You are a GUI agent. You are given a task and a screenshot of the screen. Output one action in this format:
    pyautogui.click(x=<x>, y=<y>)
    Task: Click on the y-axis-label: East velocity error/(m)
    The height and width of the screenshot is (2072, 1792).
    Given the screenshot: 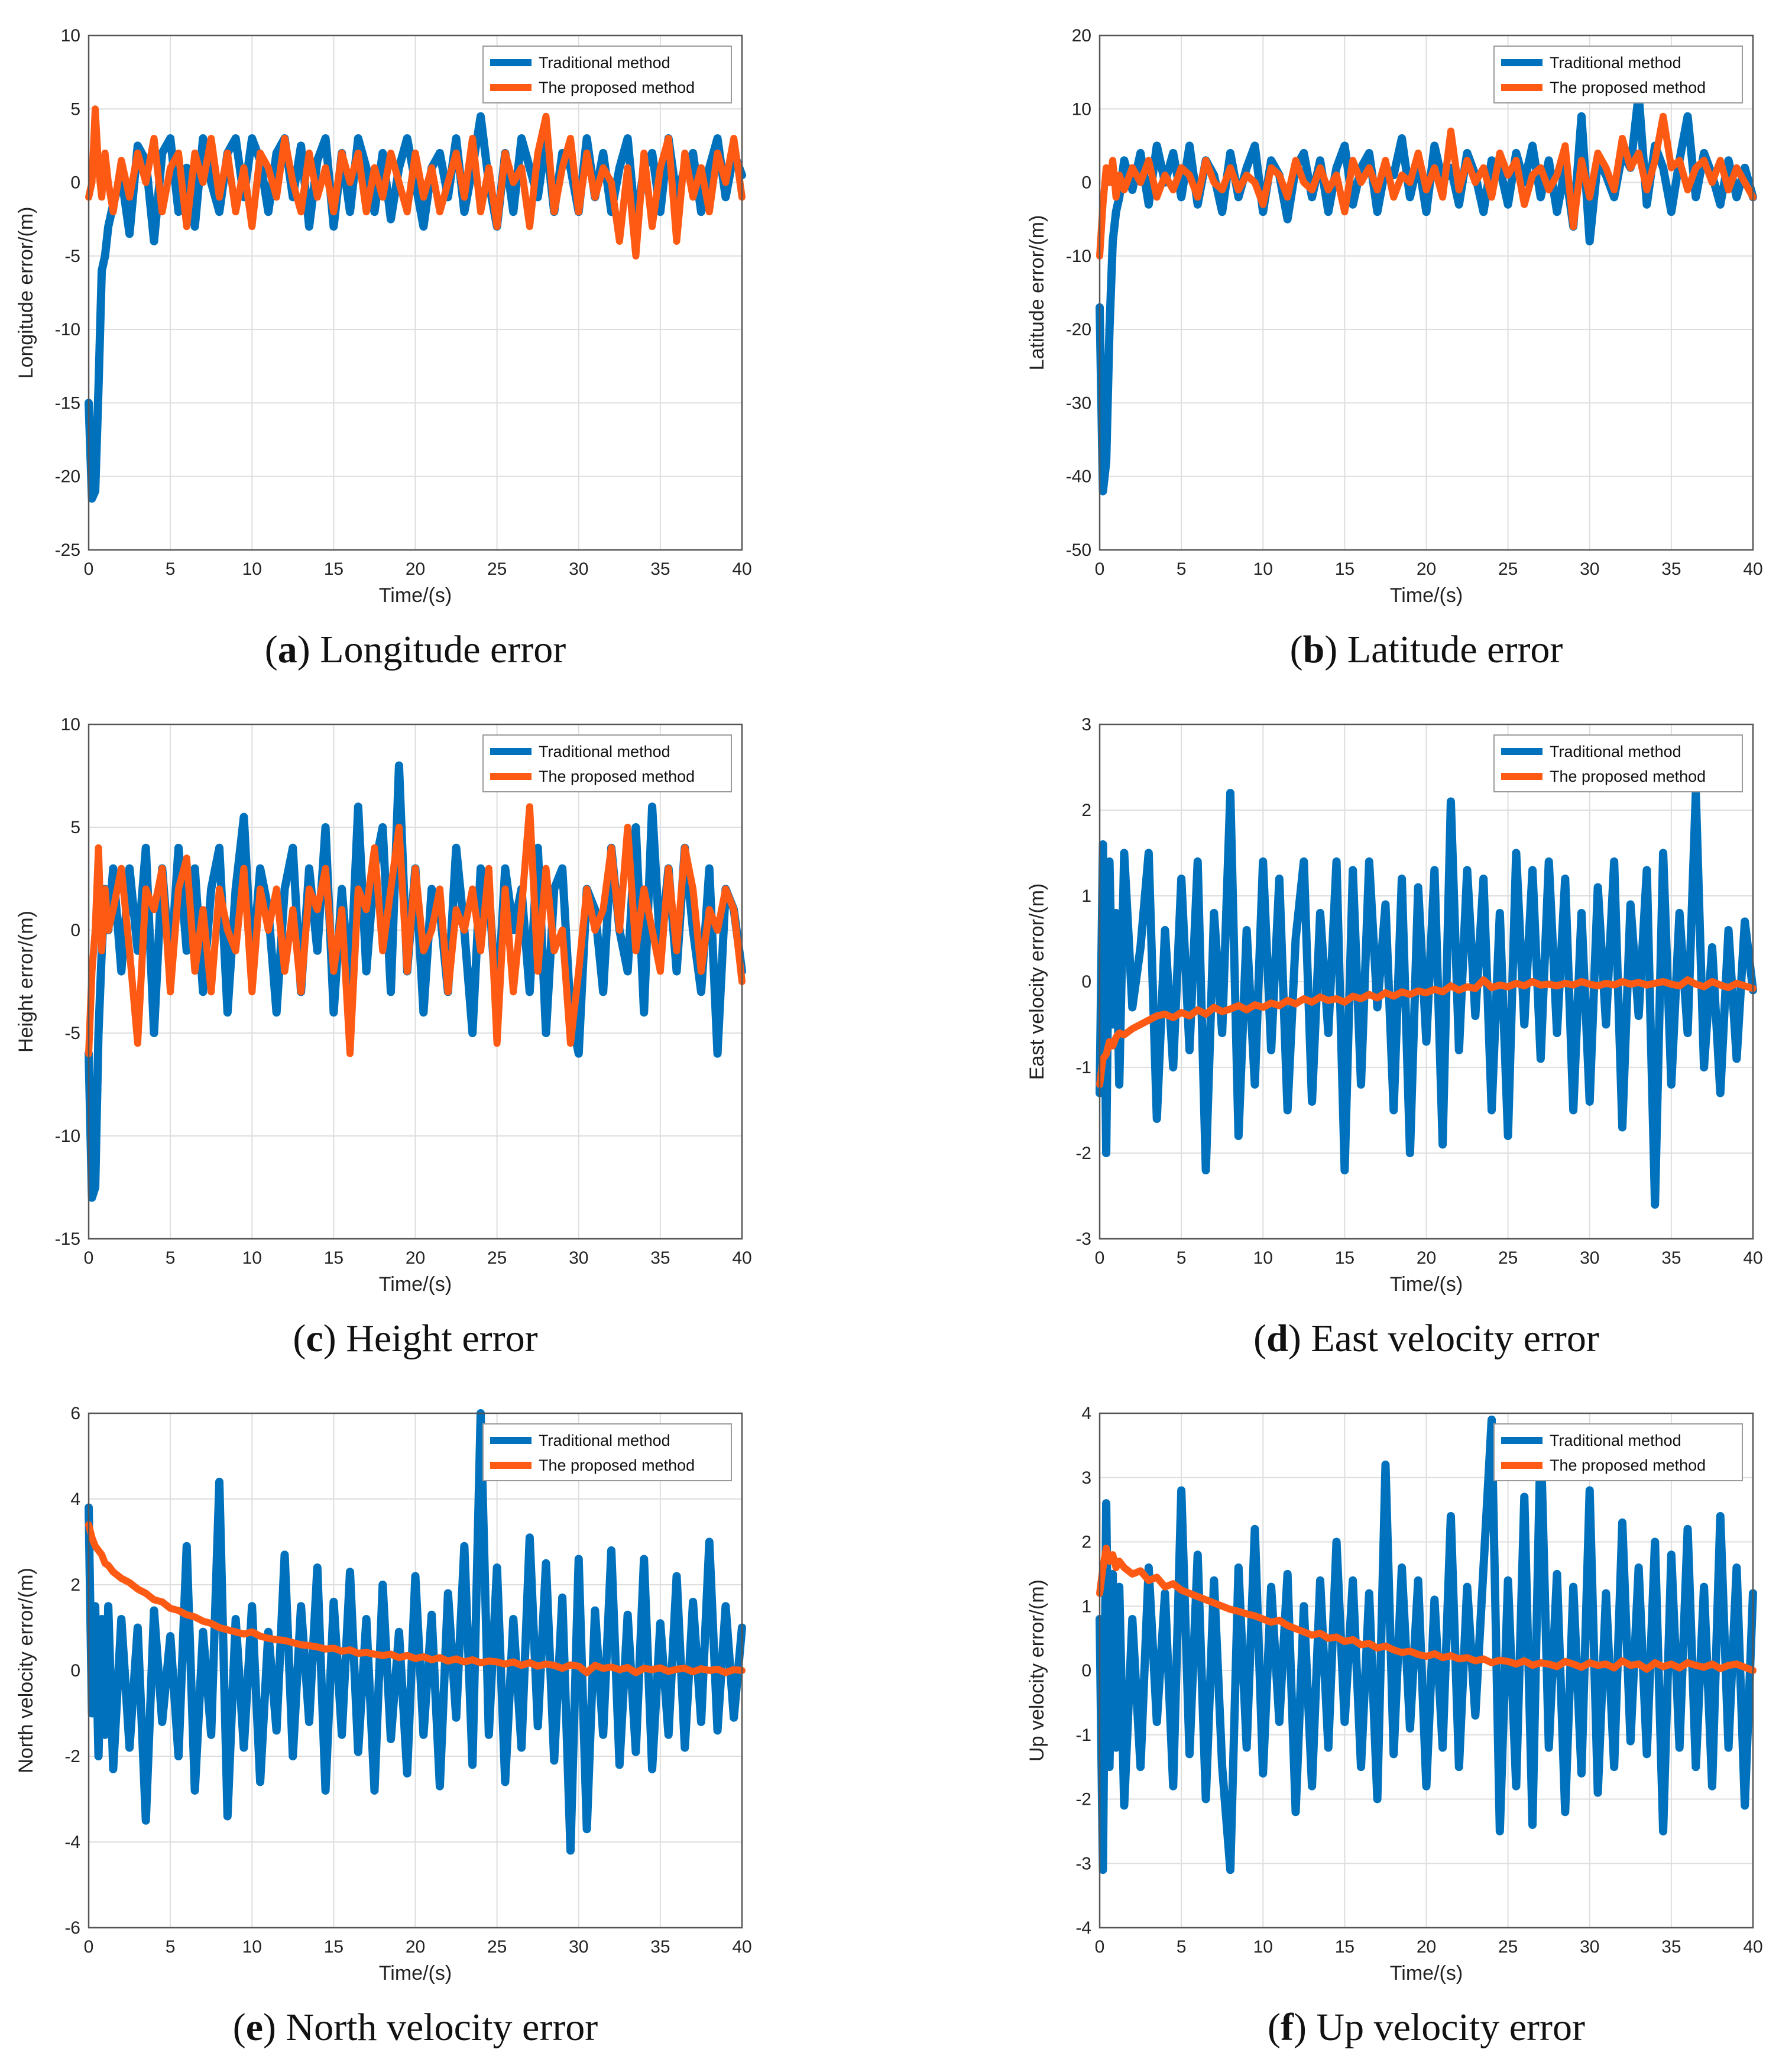 What is the action you would take?
    pyautogui.click(x=1037, y=981)
    